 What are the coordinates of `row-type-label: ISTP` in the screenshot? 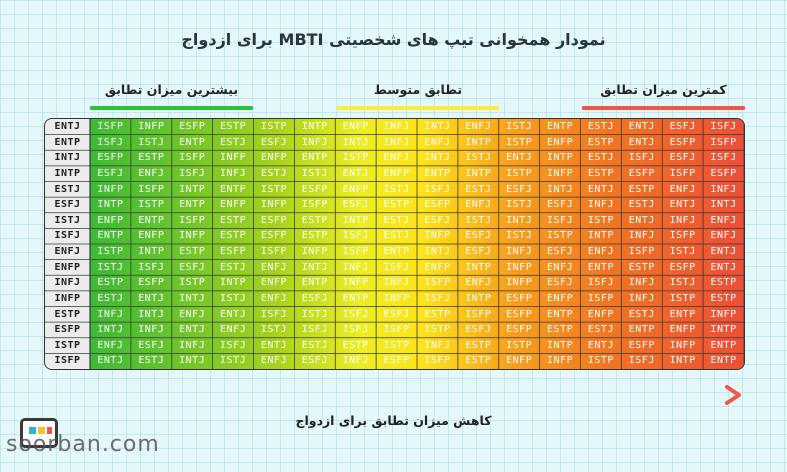 It's located at (67, 345).